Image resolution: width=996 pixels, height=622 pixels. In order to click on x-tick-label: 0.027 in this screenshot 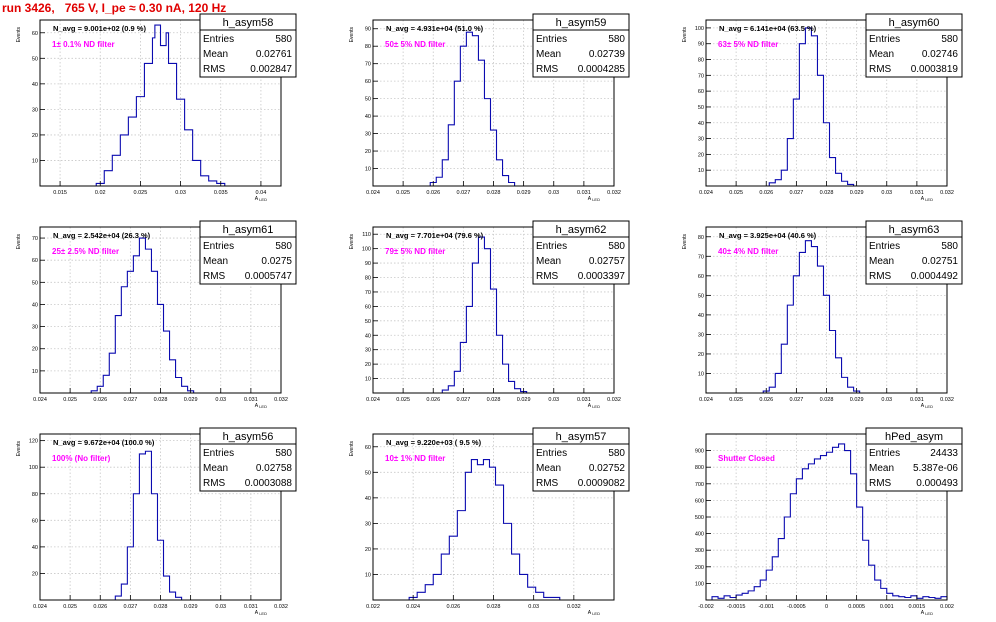, I will do `click(463, 193)`.